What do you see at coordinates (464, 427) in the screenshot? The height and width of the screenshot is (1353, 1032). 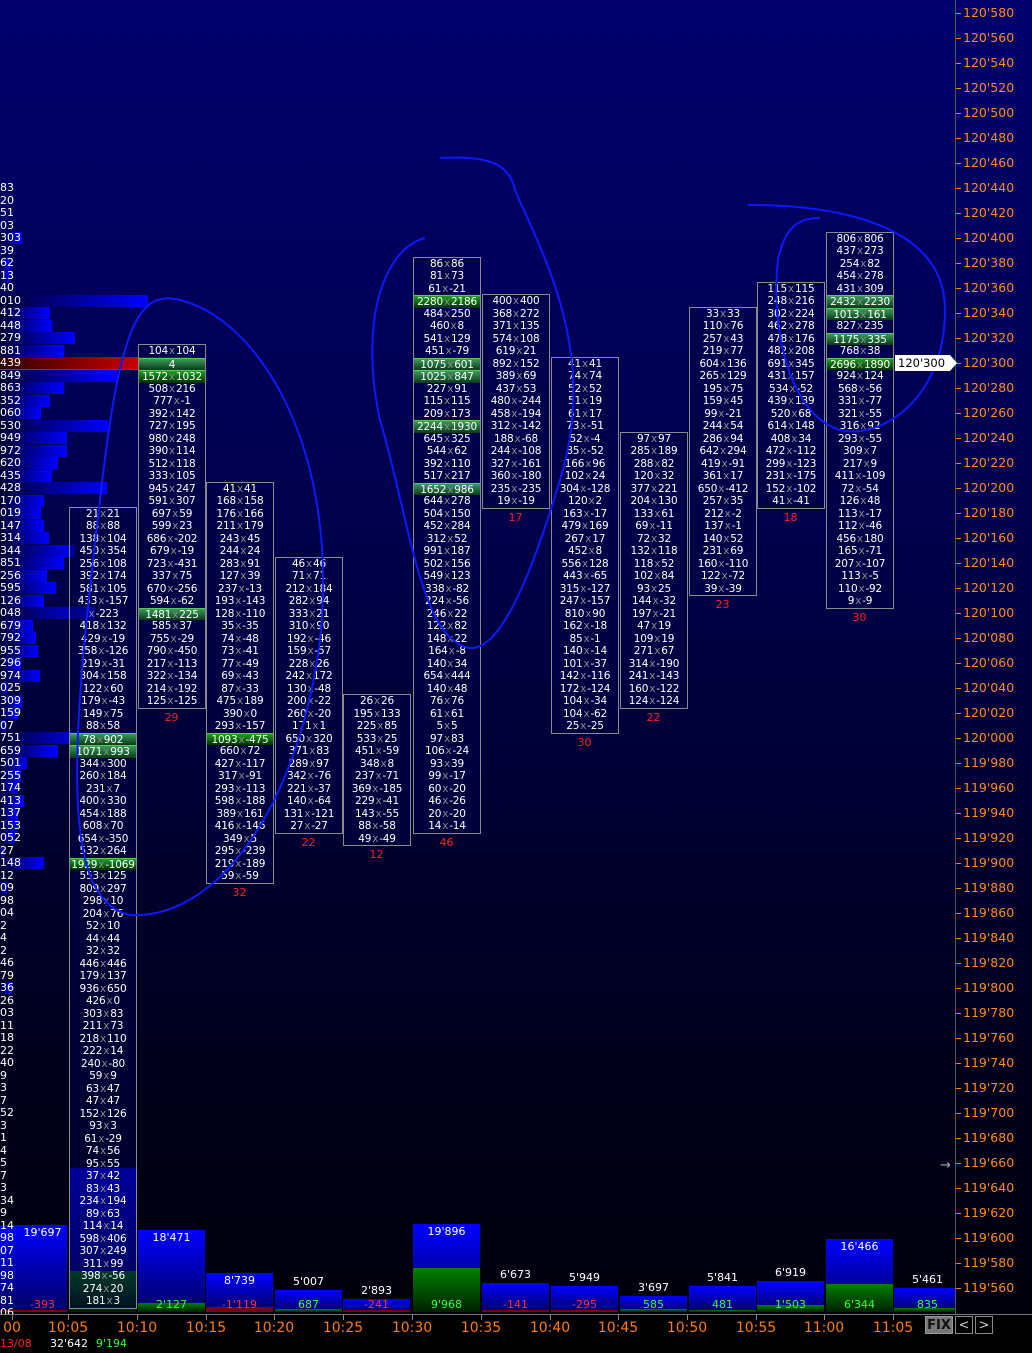 I see `delta-value: 1930` at bounding box center [464, 427].